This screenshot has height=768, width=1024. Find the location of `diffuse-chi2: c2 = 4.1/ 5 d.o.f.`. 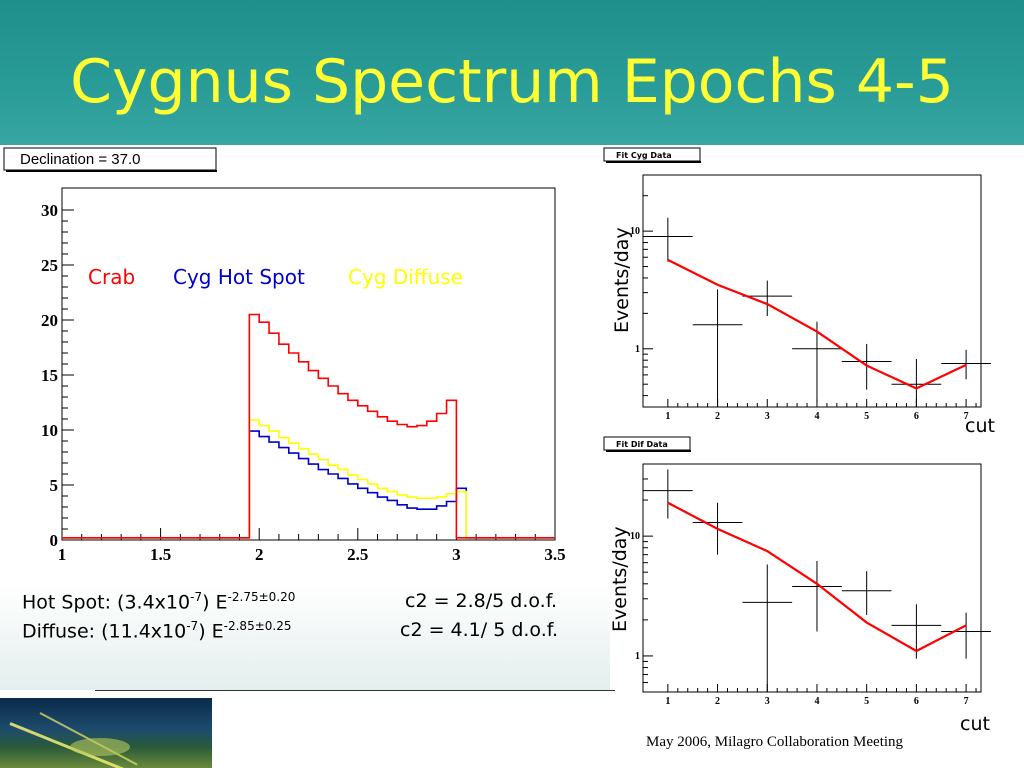

diffuse-chi2: c2 = 4.1/ 5 d.o.f. is located at coordinates (479, 630).